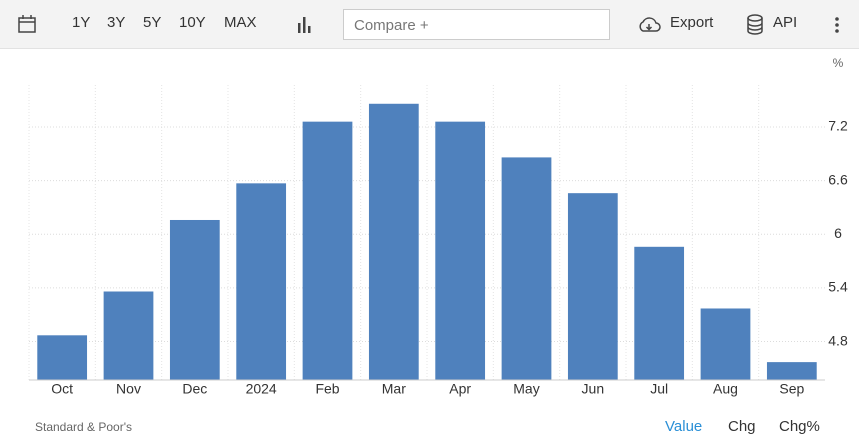 The height and width of the screenshot is (444, 859). Describe the element at coordinates (684, 426) in the screenshot. I see `mode-button: Value` at that location.